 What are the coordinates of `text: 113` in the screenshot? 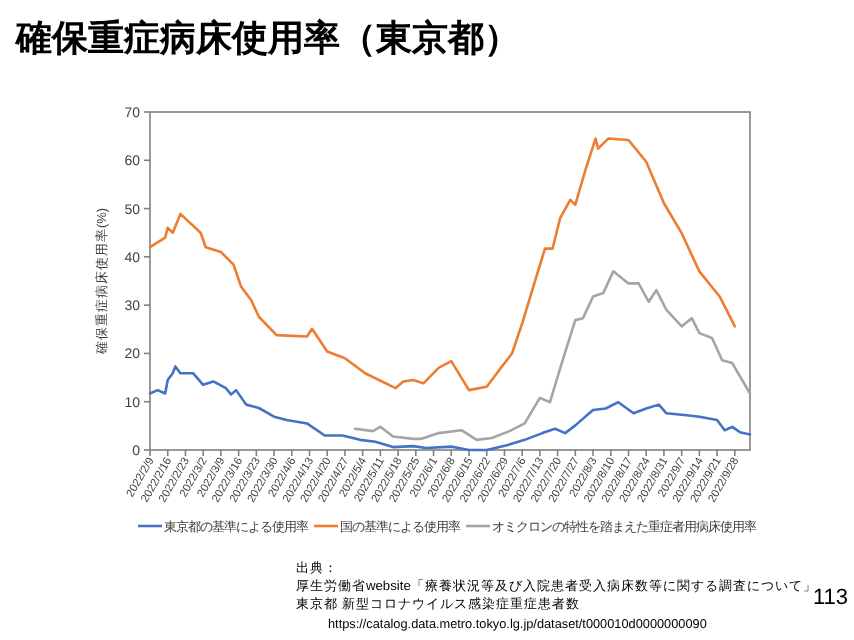 It's located at (830, 598).